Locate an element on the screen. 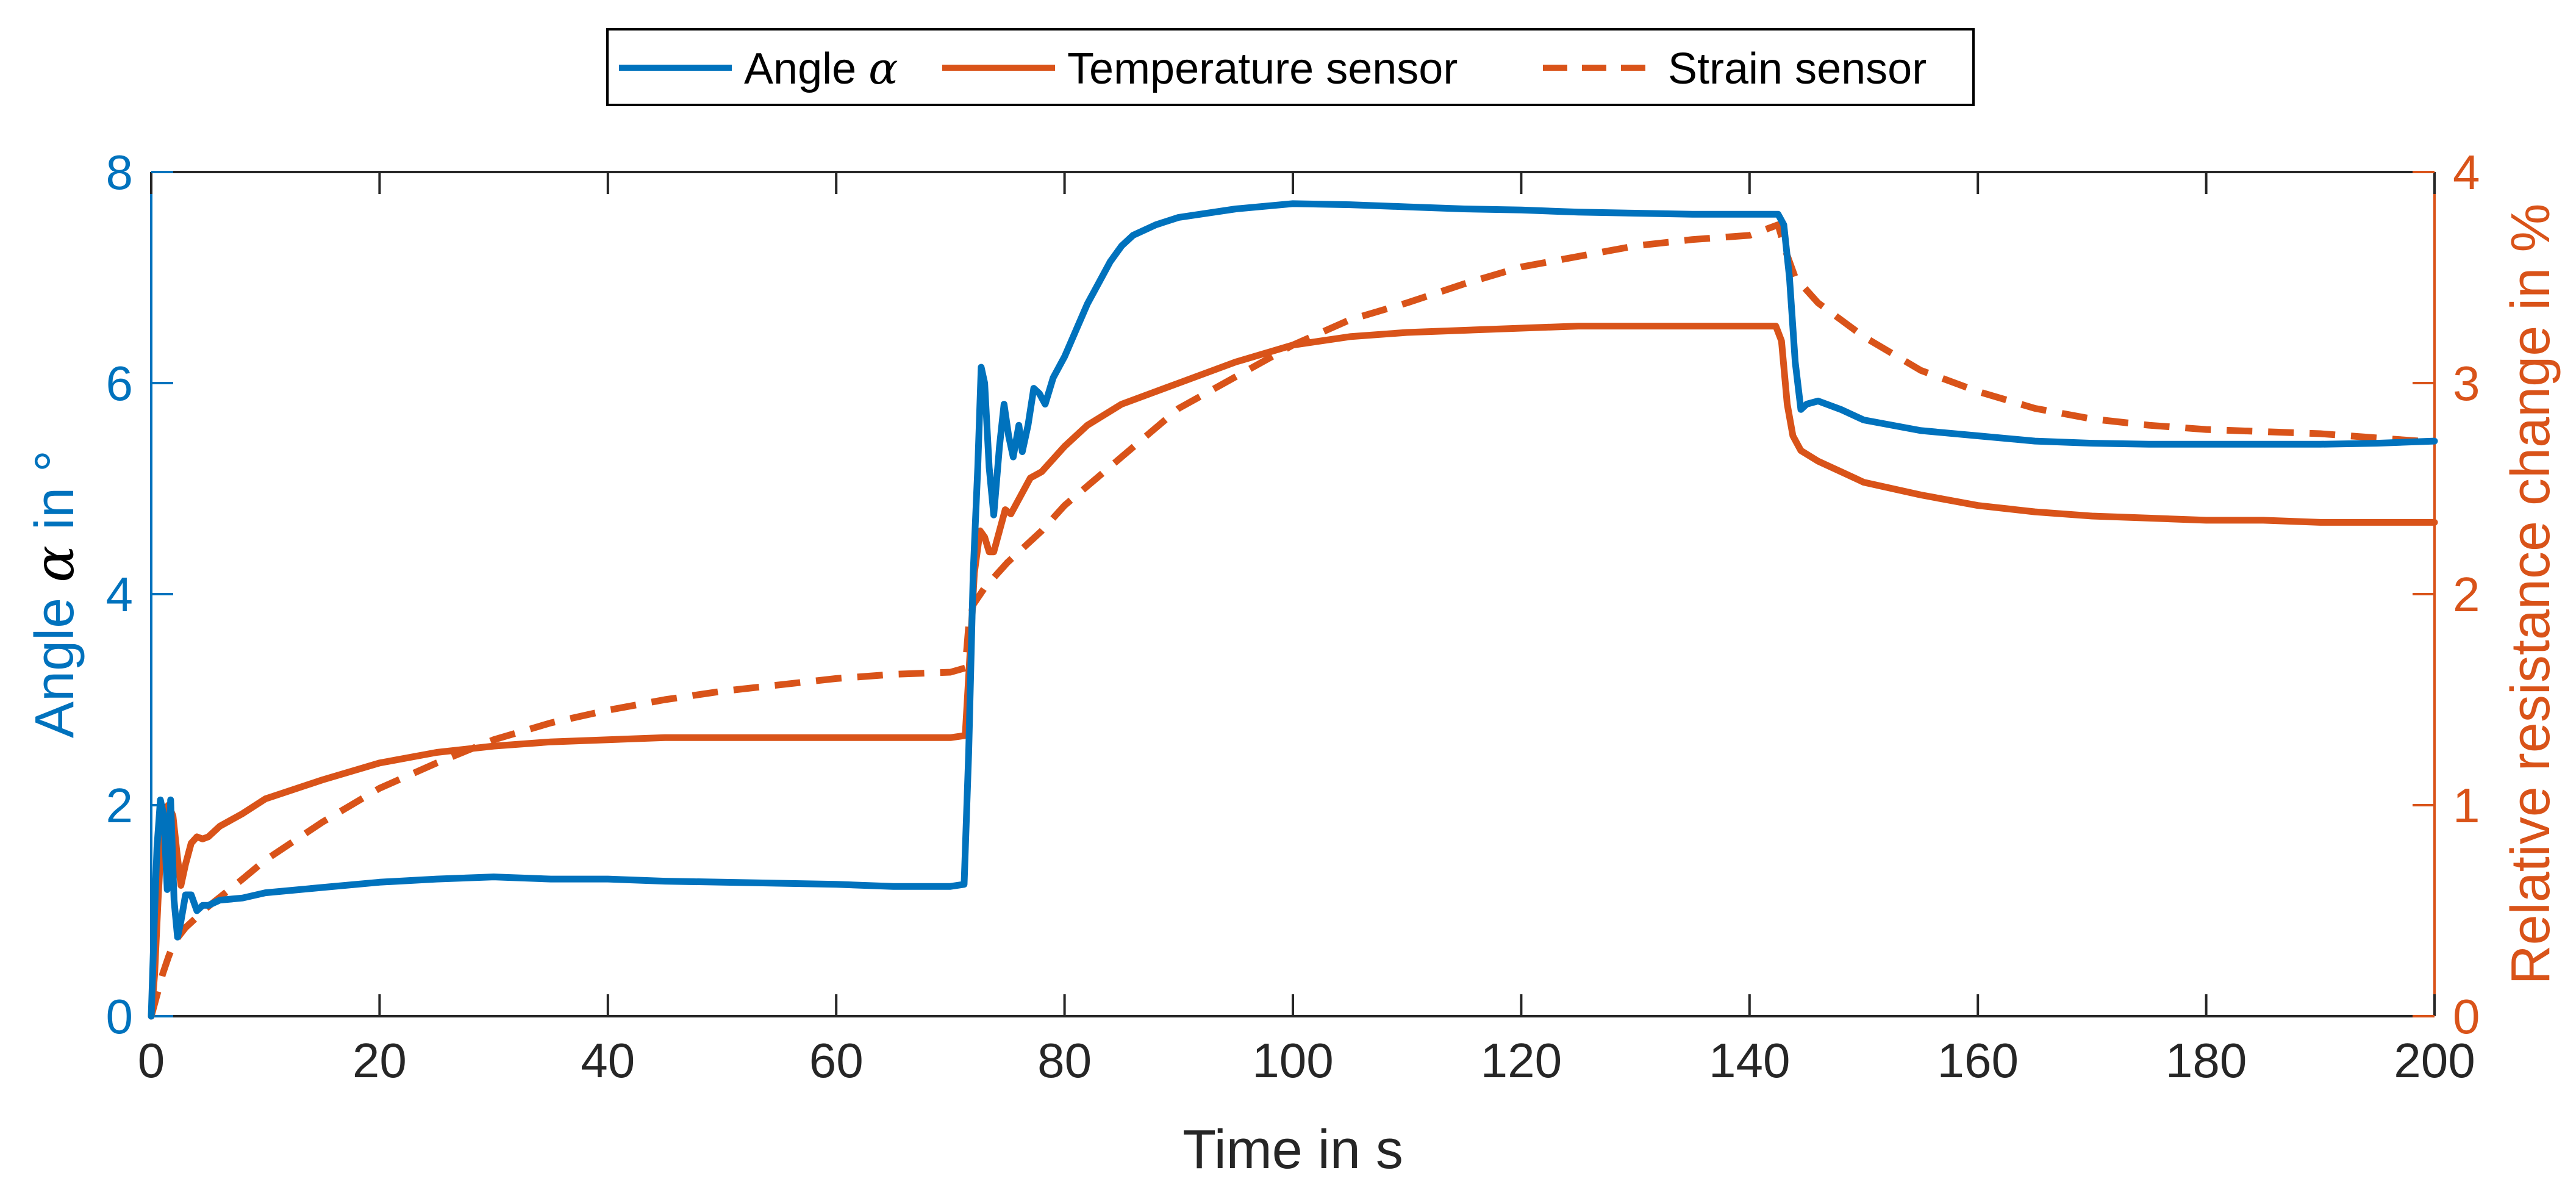 The image size is (2576, 1198). y-right-tick-label: 2 is located at coordinates (2466, 594).